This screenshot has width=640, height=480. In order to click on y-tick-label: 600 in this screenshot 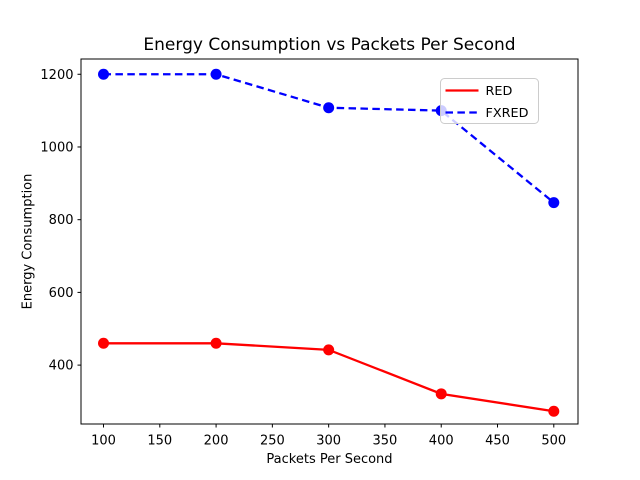, I will do `click(61, 293)`.